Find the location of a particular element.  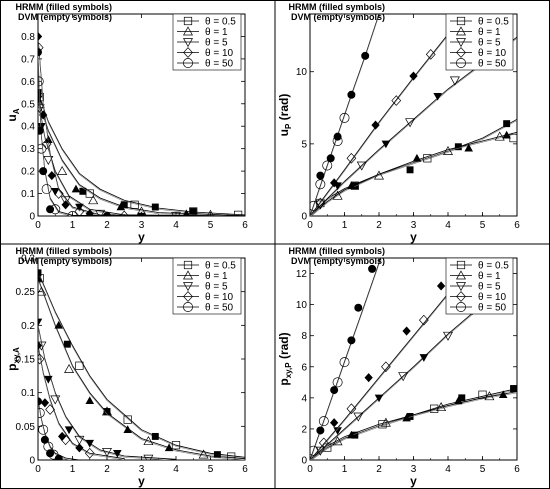

series-diamond is located at coordinates (141, 123).